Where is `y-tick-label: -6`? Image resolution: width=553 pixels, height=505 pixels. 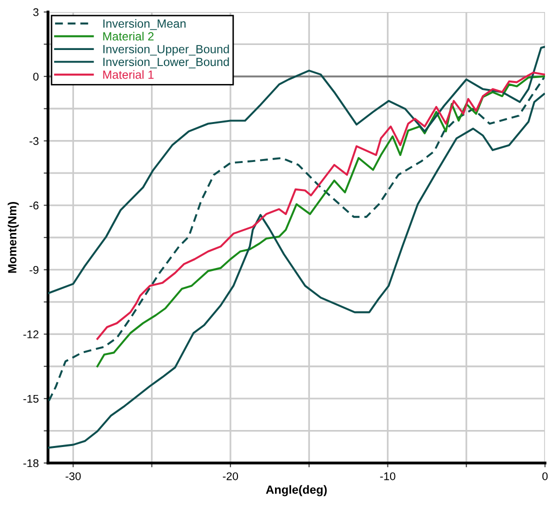
y-tick-label: -6 is located at coordinates (34, 206).